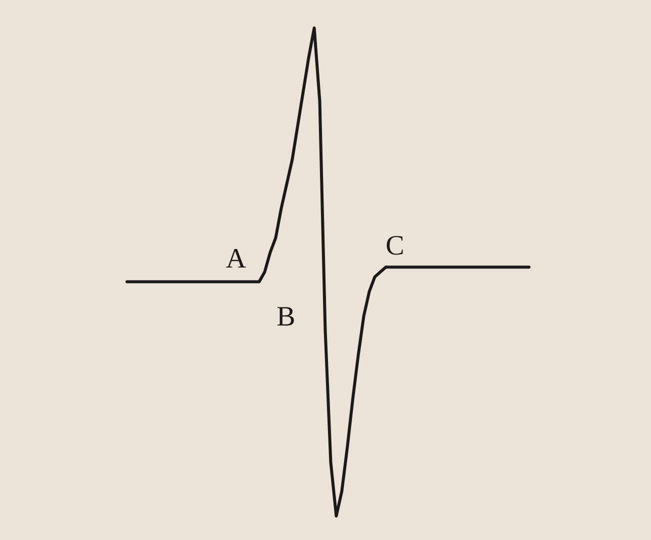 Image resolution: width=651 pixels, height=540 pixels. I want to click on annotation: C, so click(395, 246).